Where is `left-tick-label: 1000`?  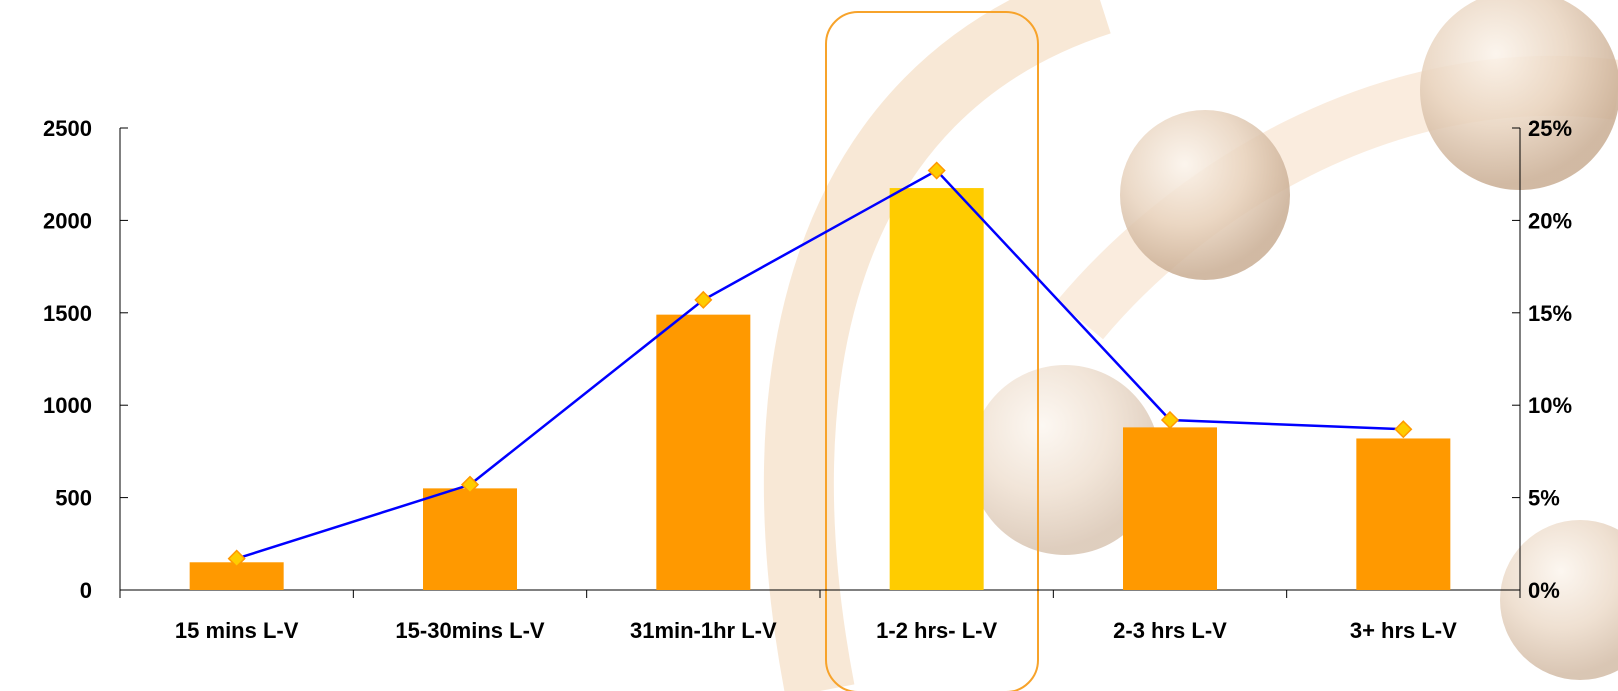 left-tick-label: 1000 is located at coordinates (67, 405).